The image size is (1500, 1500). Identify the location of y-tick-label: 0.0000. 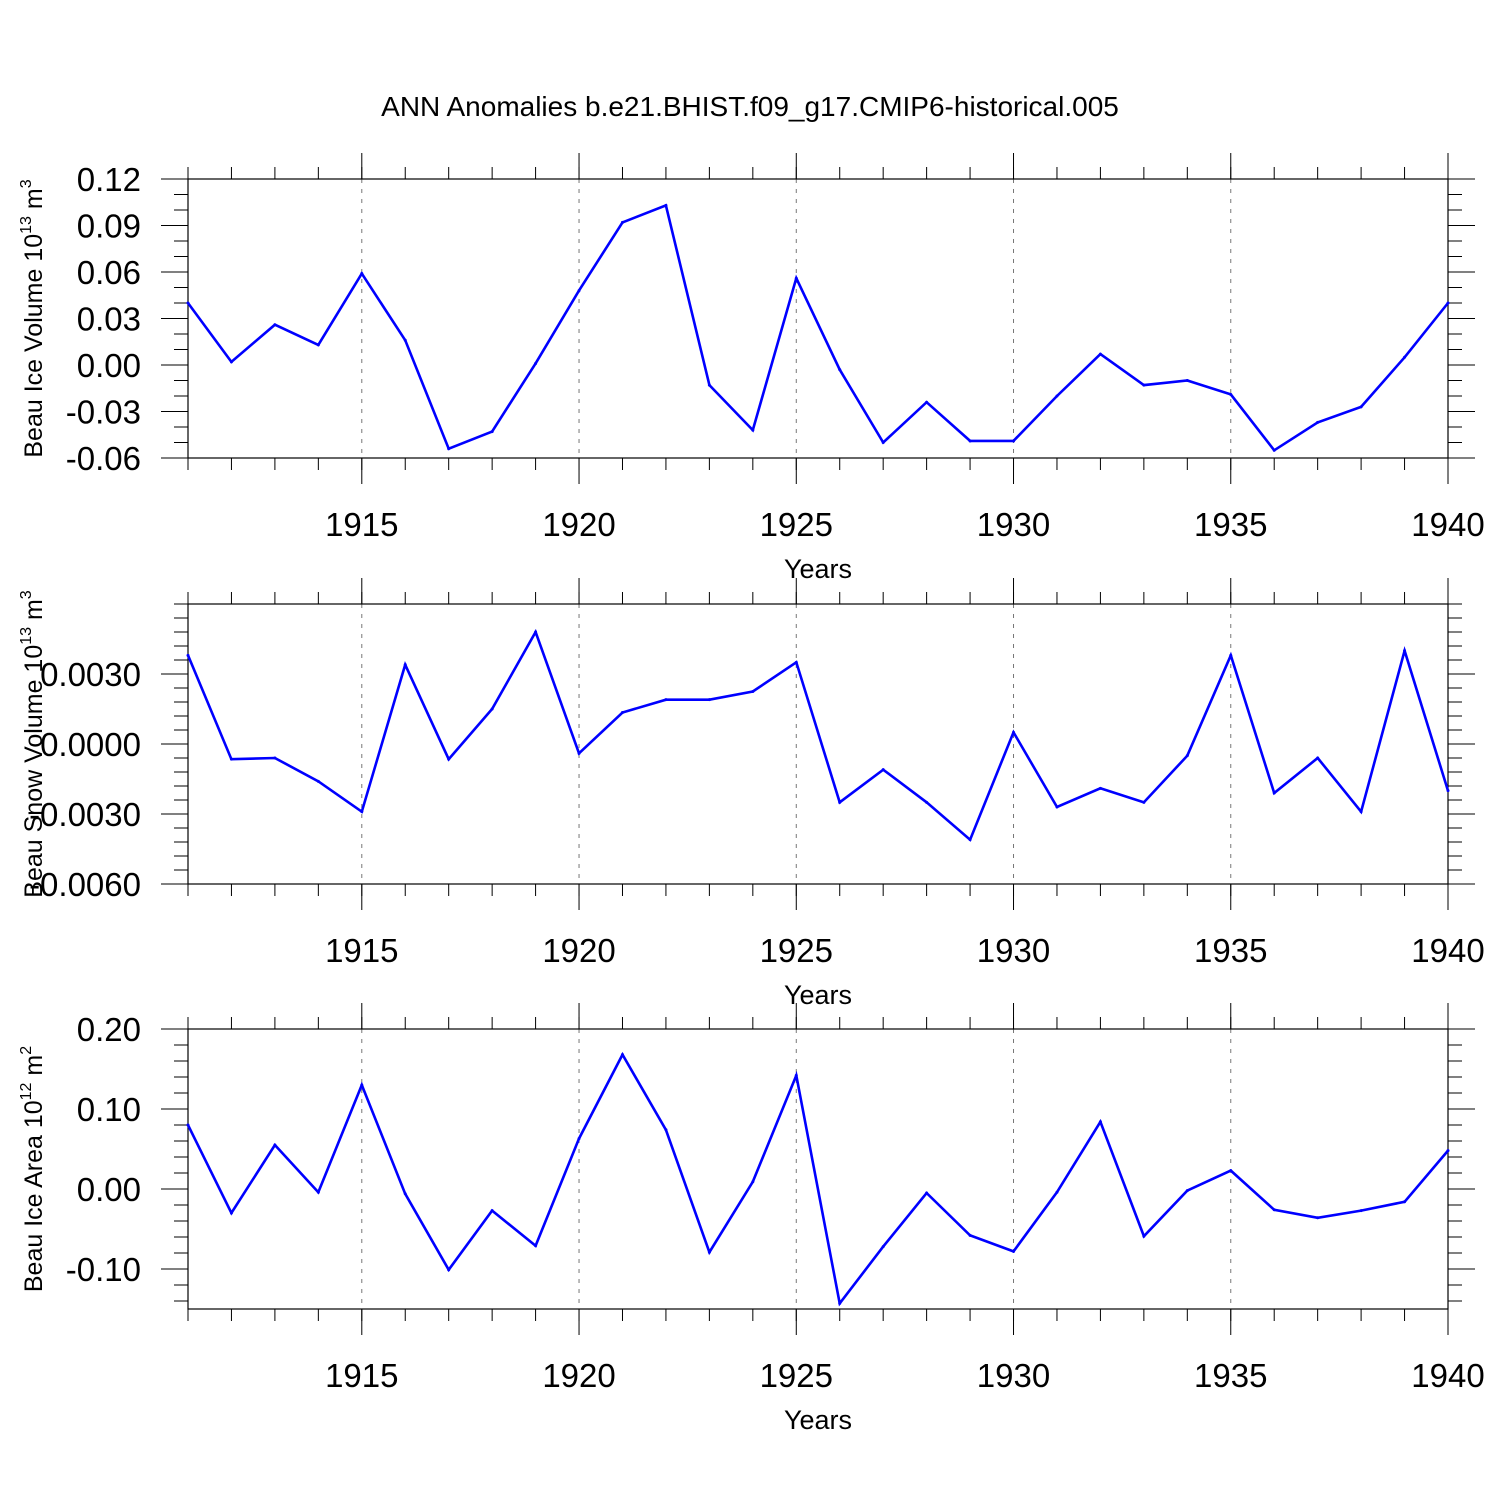
(90, 744).